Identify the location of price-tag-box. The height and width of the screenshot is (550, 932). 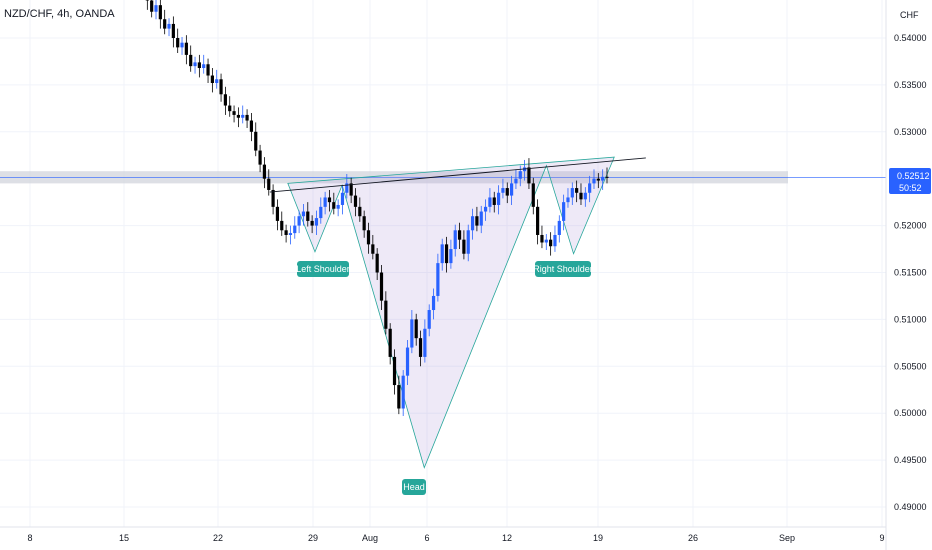
(910, 181).